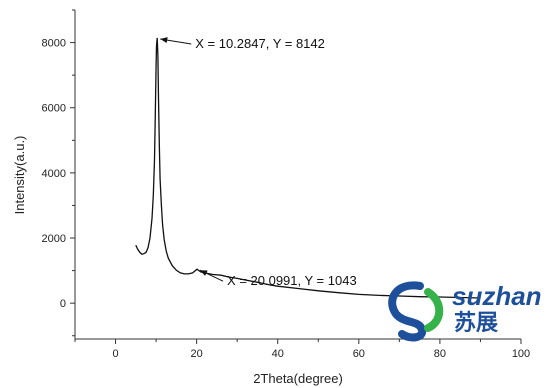 The height and width of the screenshot is (388, 555). I want to click on y-tick-label: 4000, so click(54, 174).